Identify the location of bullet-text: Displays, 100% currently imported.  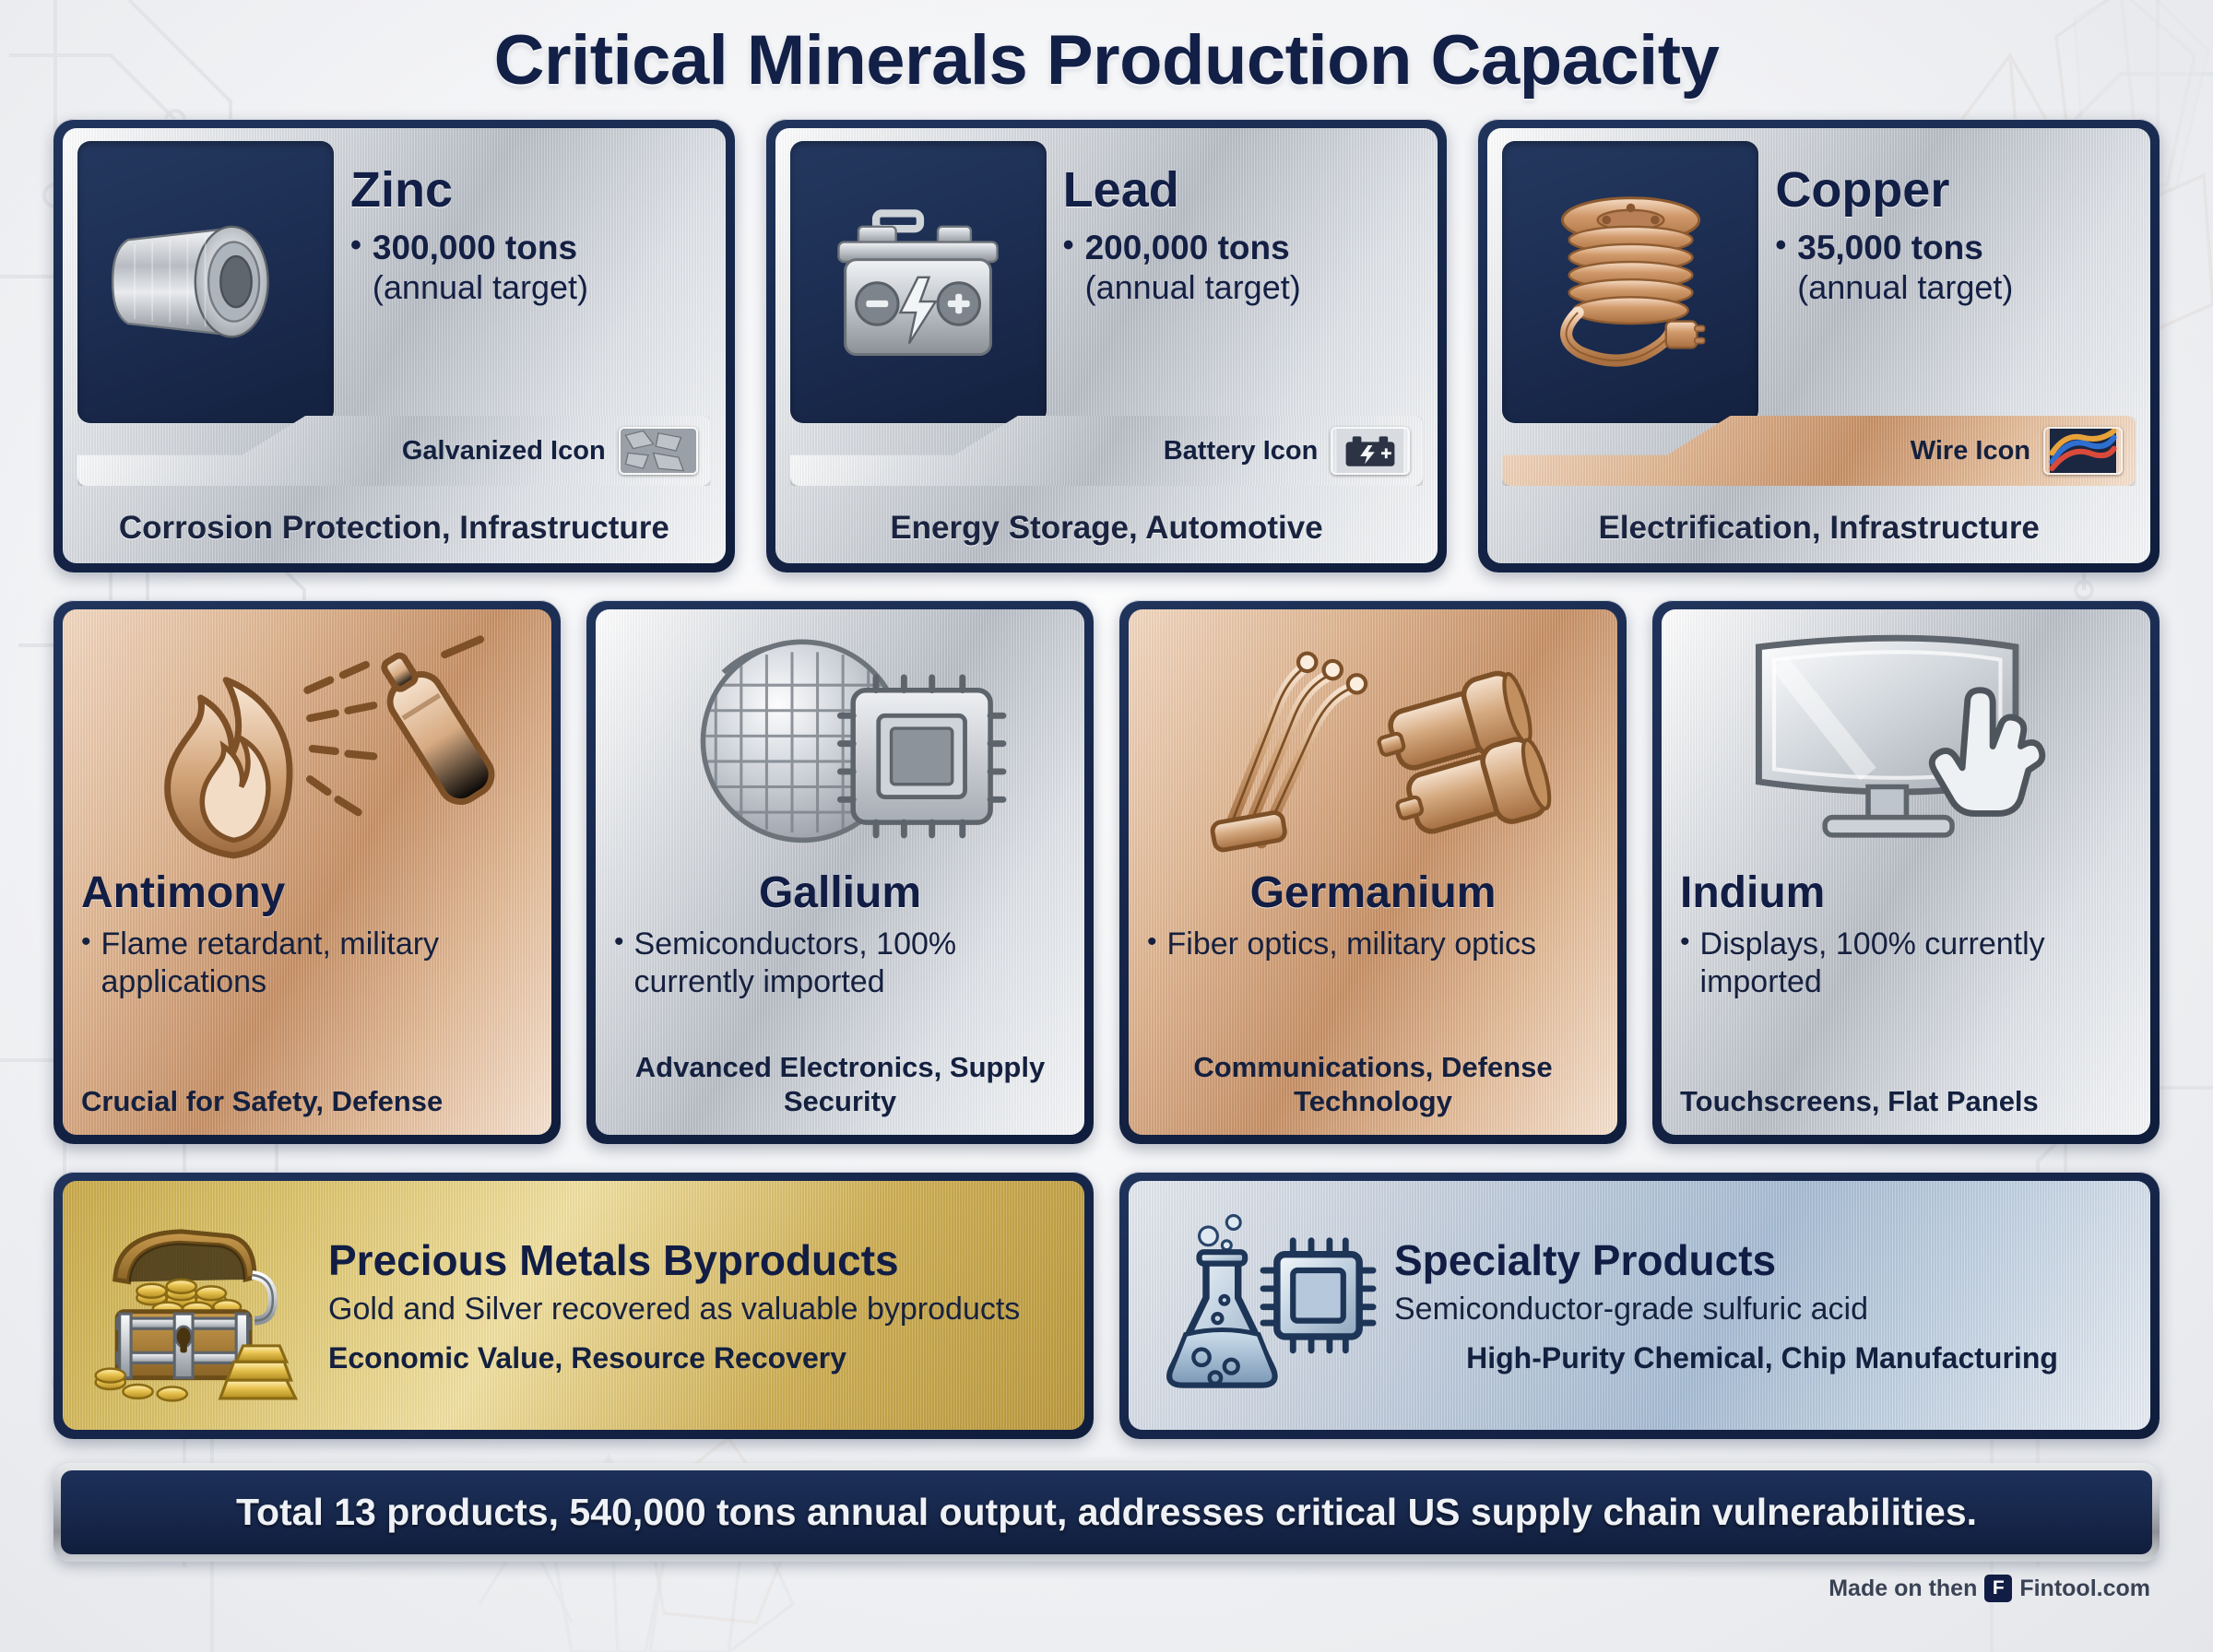
(1872, 963).